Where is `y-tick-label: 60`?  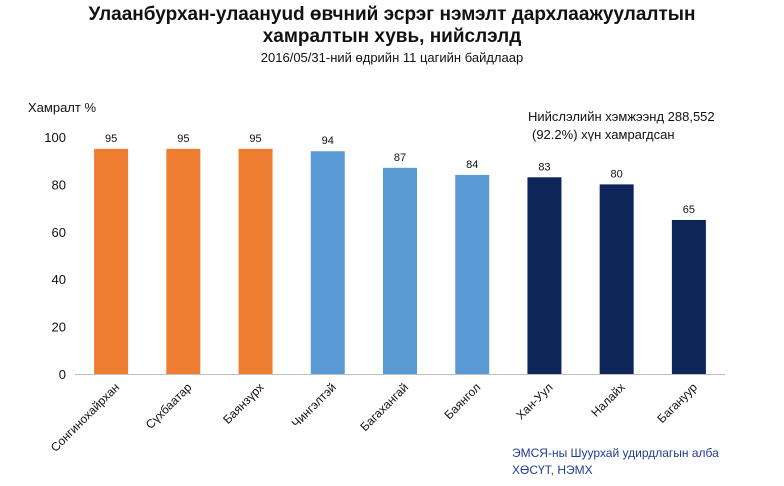
y-tick-label: 60 is located at coordinates (59, 232).